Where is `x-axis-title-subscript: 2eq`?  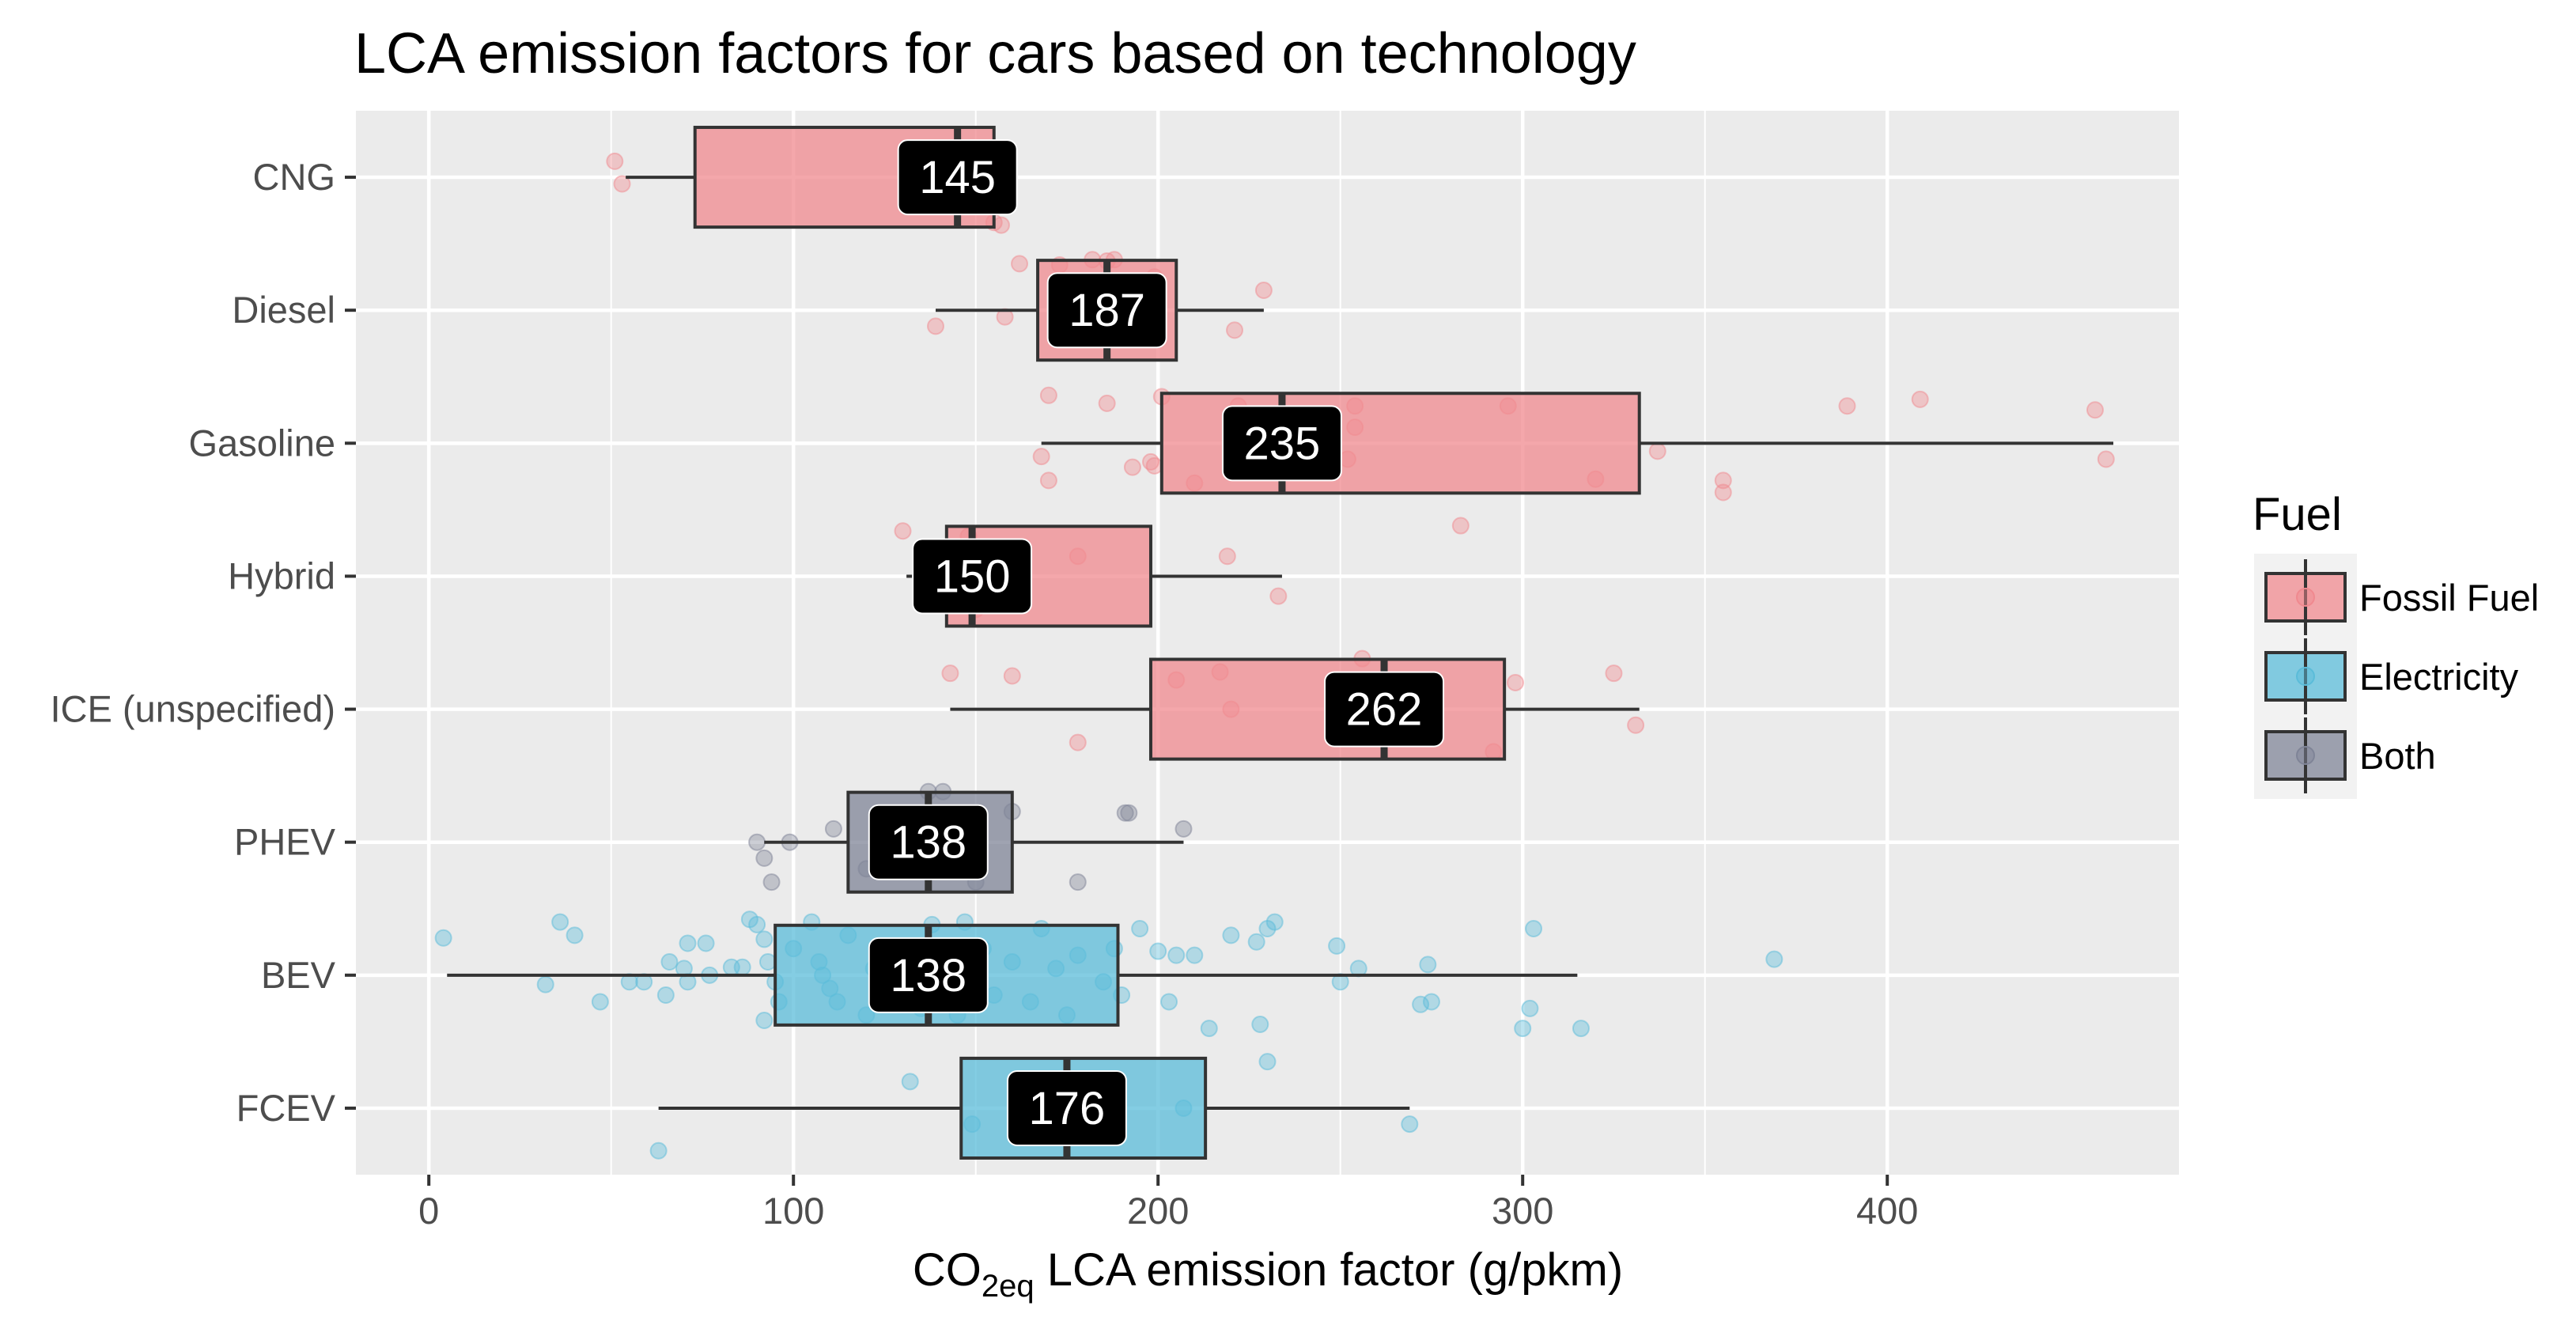 x-axis-title-subscript: 2eq is located at coordinates (1009, 1286).